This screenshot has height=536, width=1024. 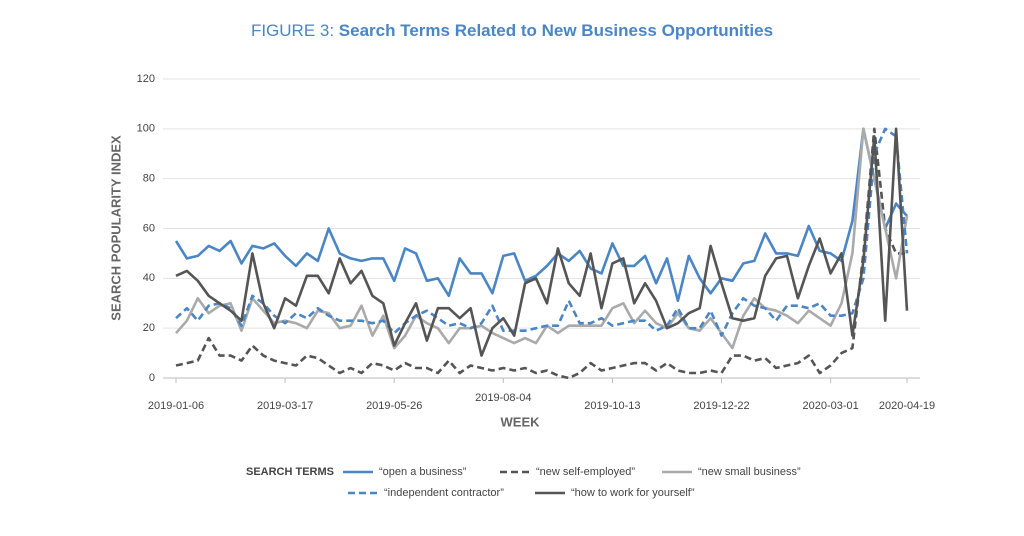 I want to click on x-axis-title: WEEK, so click(x=521, y=421).